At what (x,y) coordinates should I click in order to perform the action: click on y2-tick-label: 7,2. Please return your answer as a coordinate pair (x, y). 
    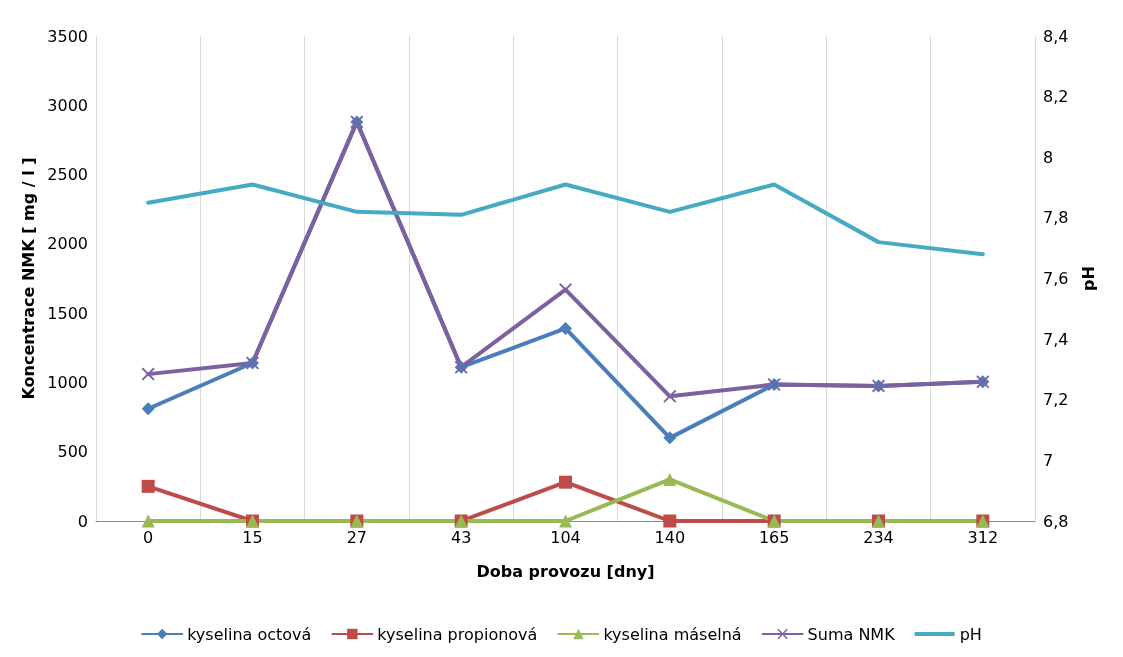
    Looking at the image, I should click on (1056, 400).